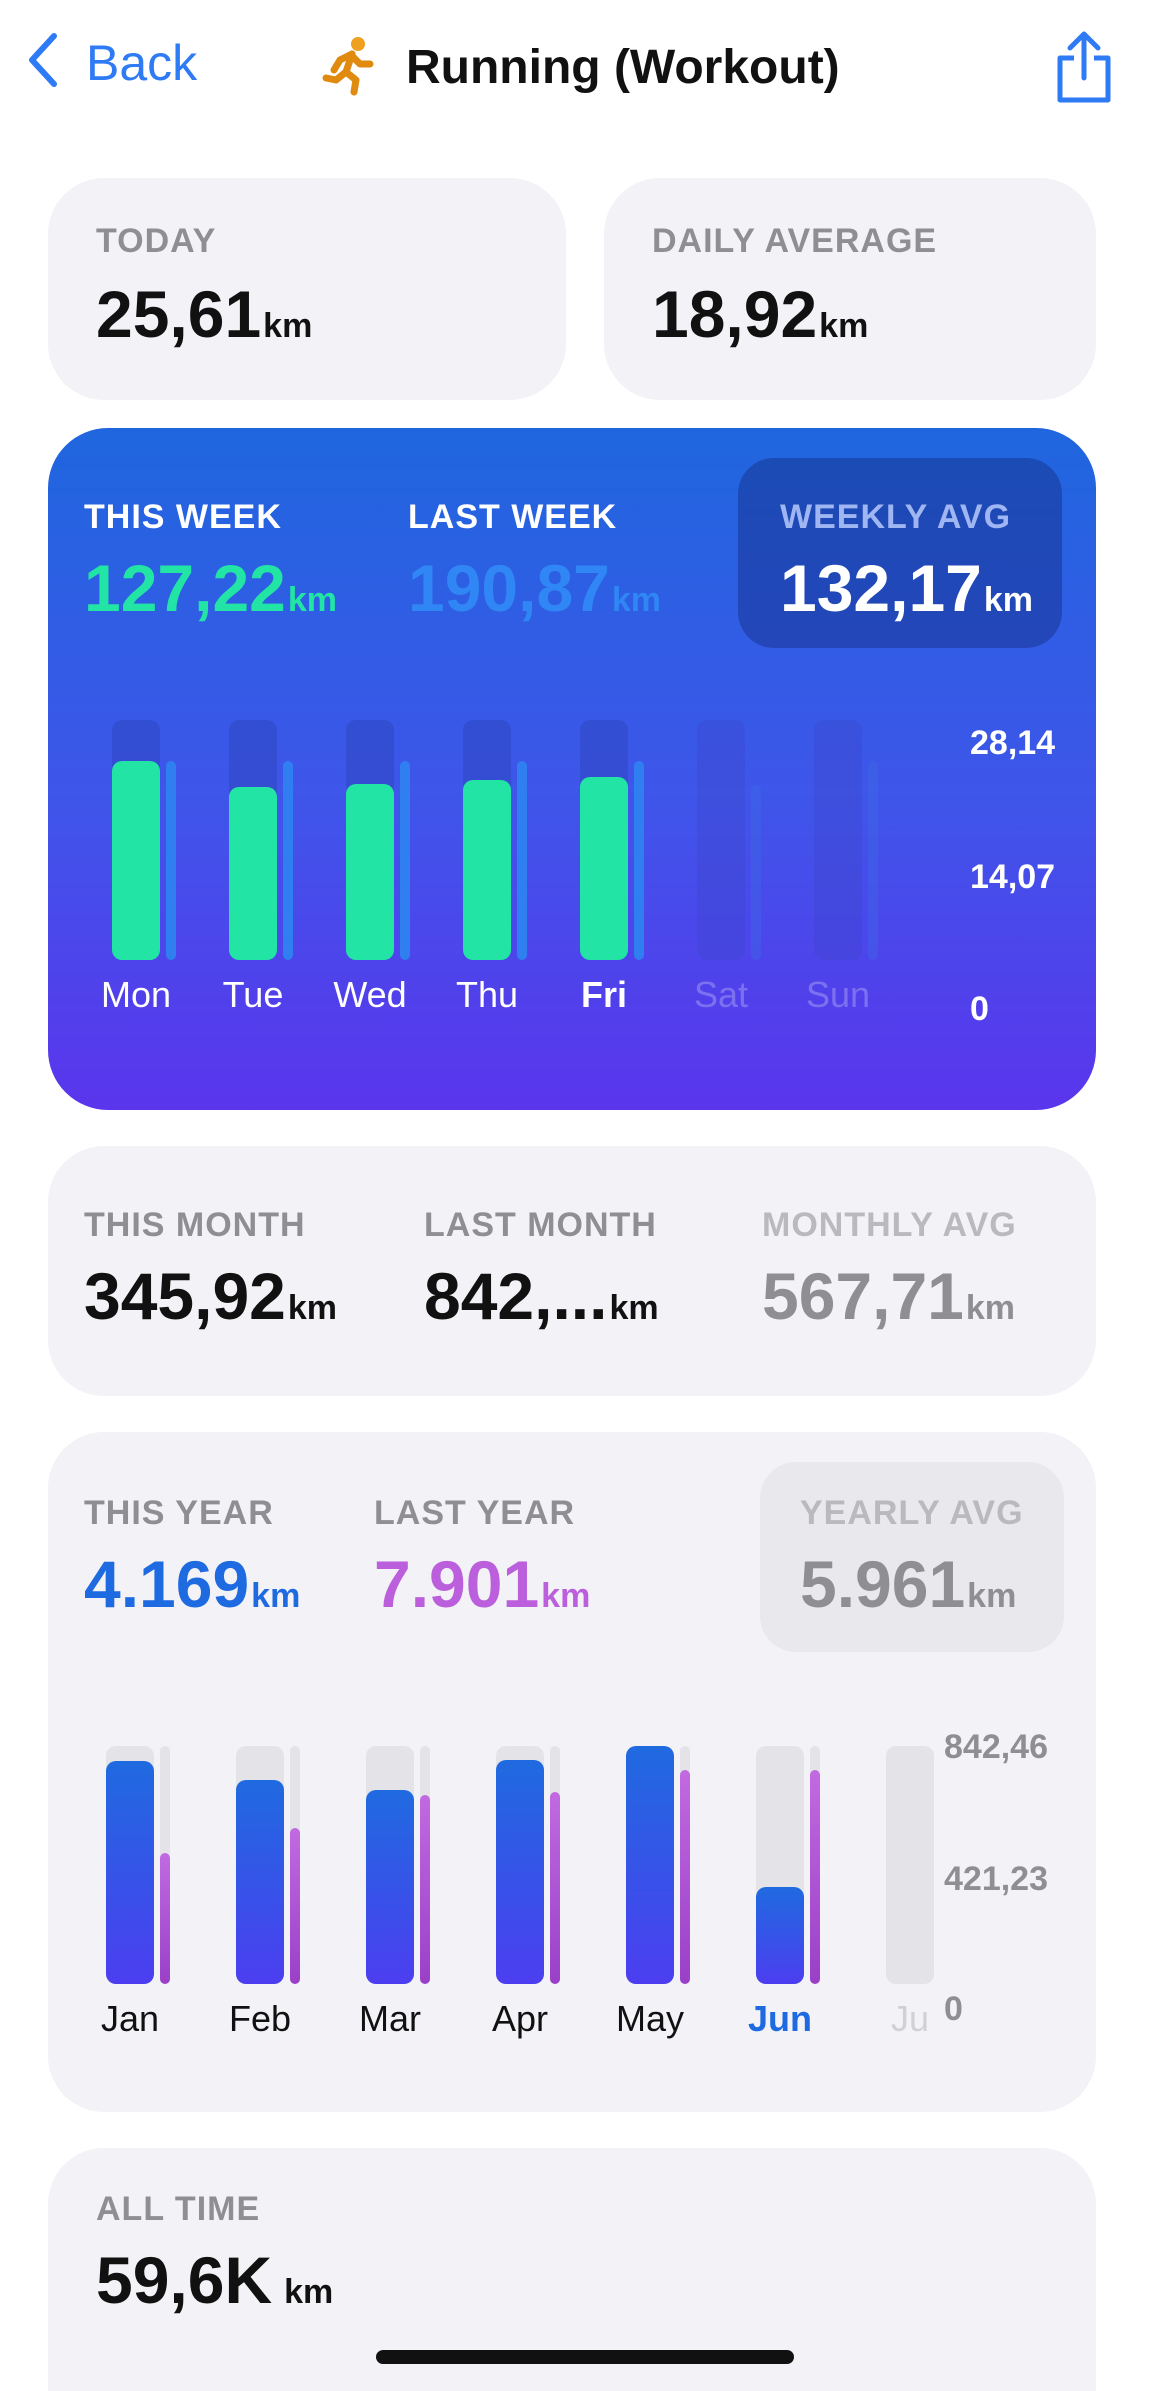  I want to click on this-month-value: 345,92km, so click(210, 1296).